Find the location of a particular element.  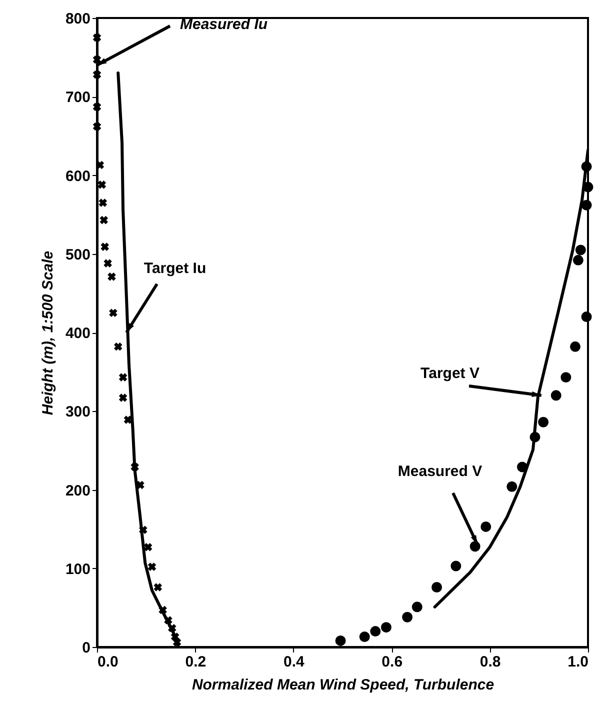

y-tick-label: 800 is located at coordinates (77, 19).